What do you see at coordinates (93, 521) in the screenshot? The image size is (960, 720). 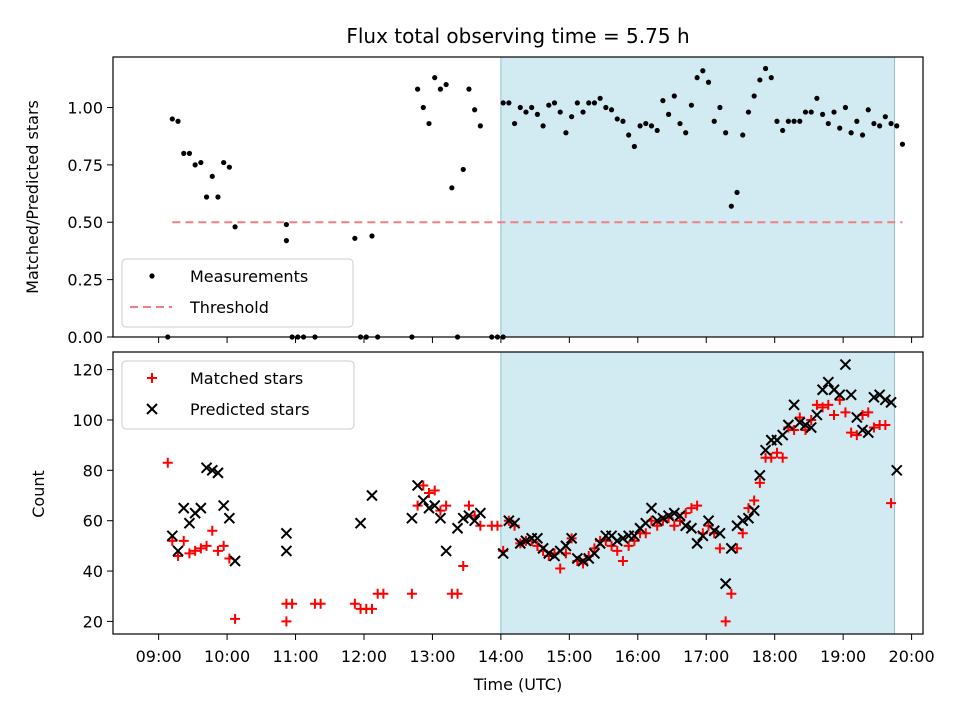 I see `y-tick-label: 60` at bounding box center [93, 521].